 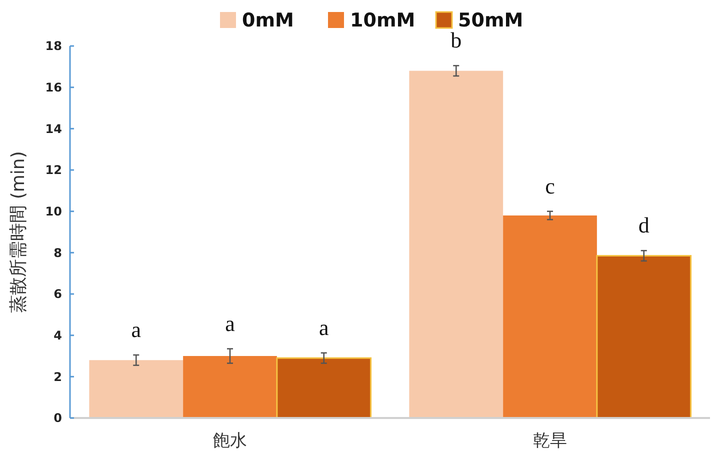 What do you see at coordinates (58, 253) in the screenshot?
I see `y-tick-label: 8` at bounding box center [58, 253].